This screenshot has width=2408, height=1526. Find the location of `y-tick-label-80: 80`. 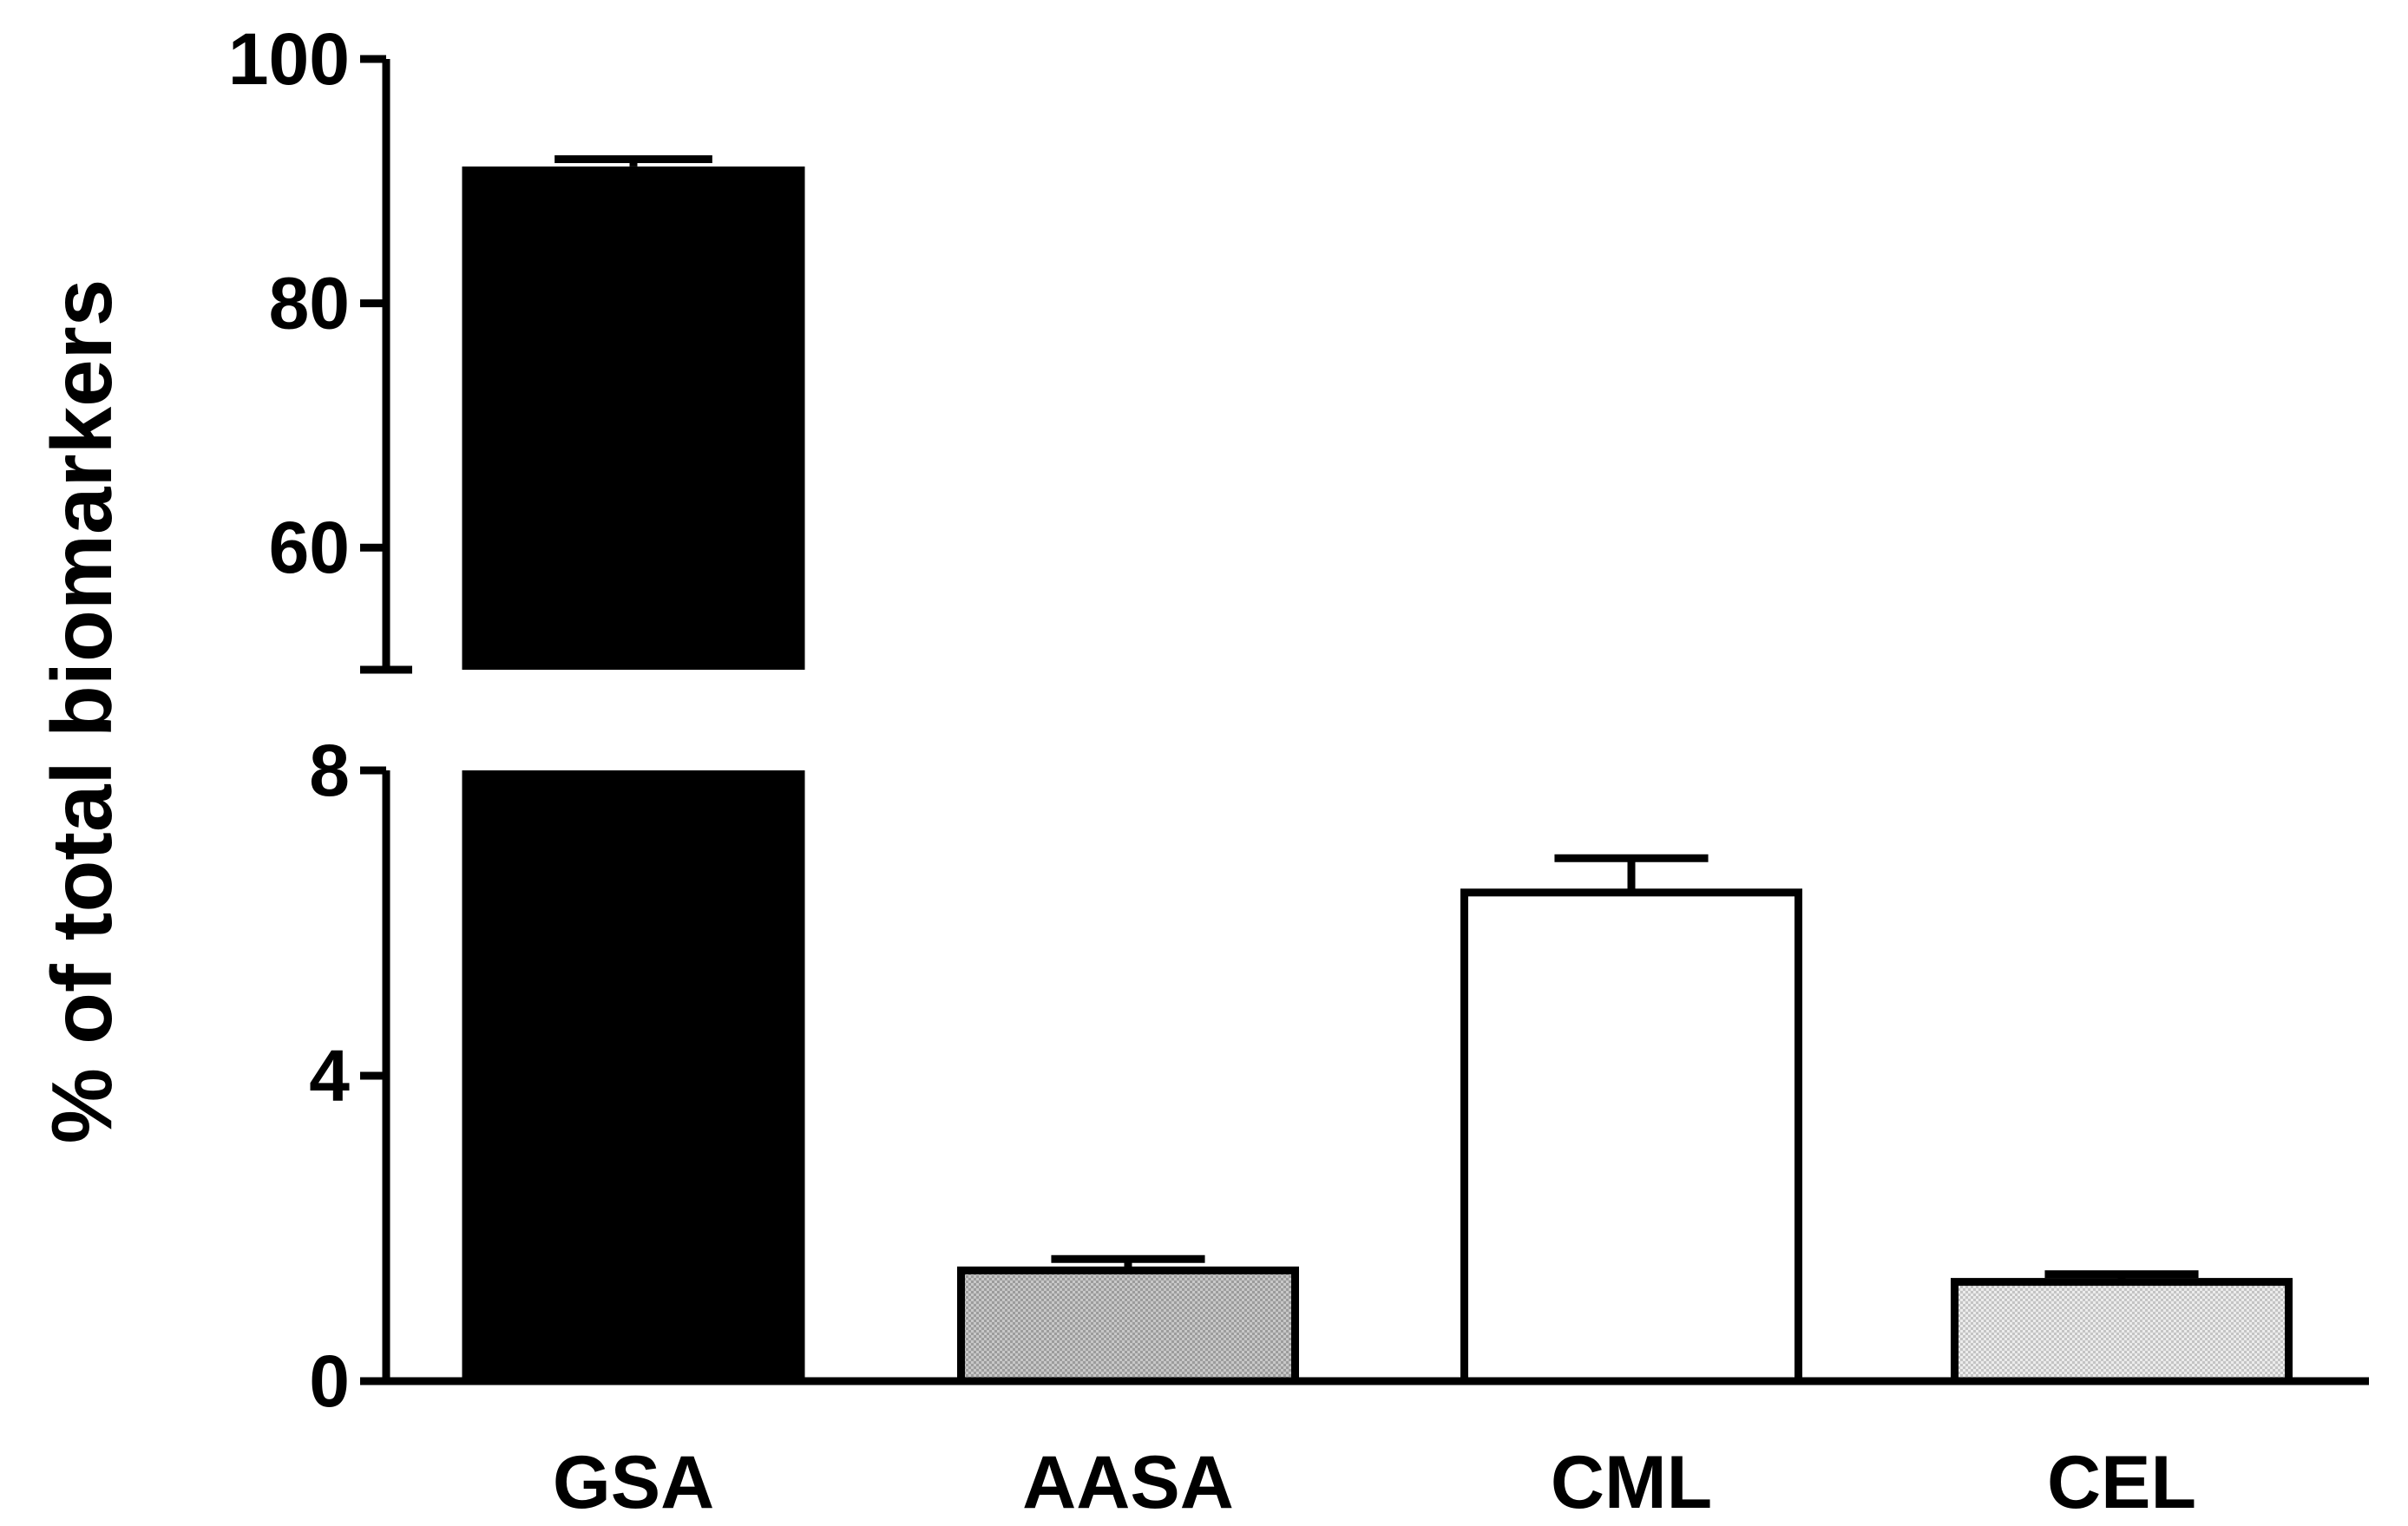

y-tick-label-80: 80 is located at coordinates (309, 303).